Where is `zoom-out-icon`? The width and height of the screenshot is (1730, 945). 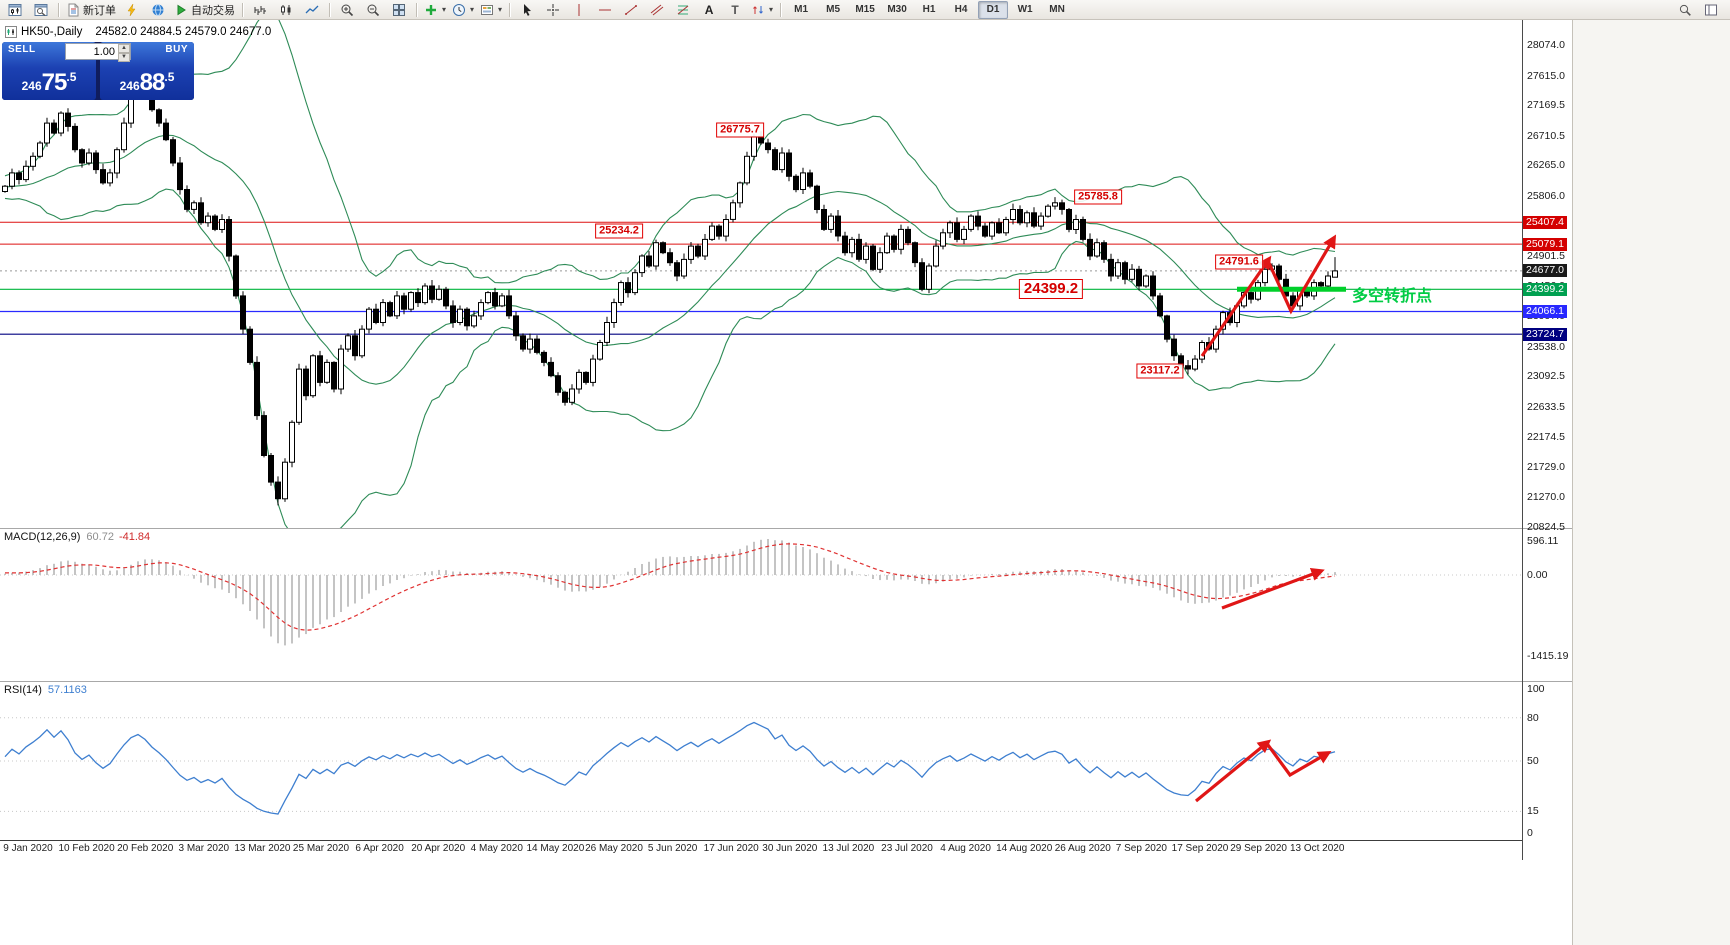 zoom-out-icon is located at coordinates (373, 10).